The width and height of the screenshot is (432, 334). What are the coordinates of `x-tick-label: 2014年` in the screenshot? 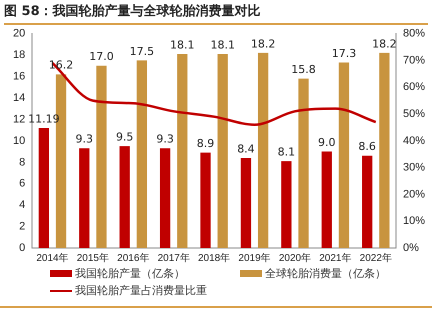 It's located at (52, 258).